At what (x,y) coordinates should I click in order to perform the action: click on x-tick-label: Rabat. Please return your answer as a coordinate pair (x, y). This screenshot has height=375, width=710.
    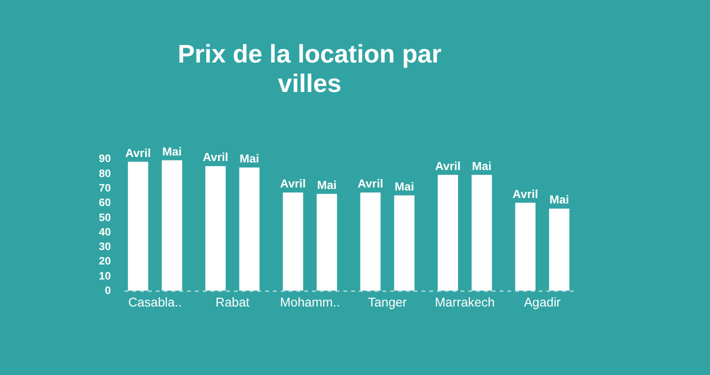
    Looking at the image, I should click on (233, 303).